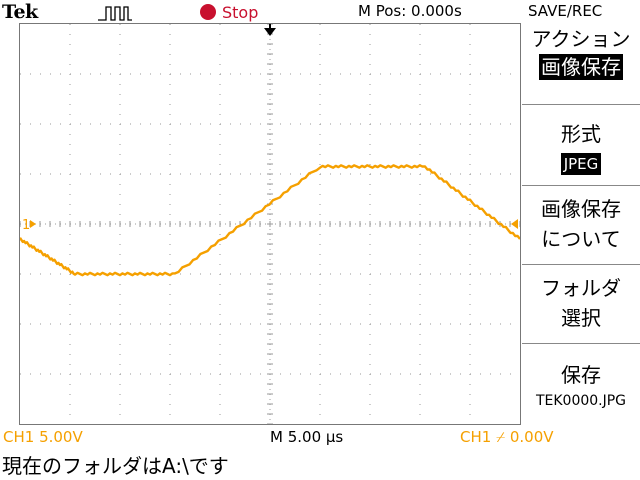 The image size is (640, 480). Describe the element at coordinates (581, 67) in the screenshot. I see `action-value: 画像保存` at that location.